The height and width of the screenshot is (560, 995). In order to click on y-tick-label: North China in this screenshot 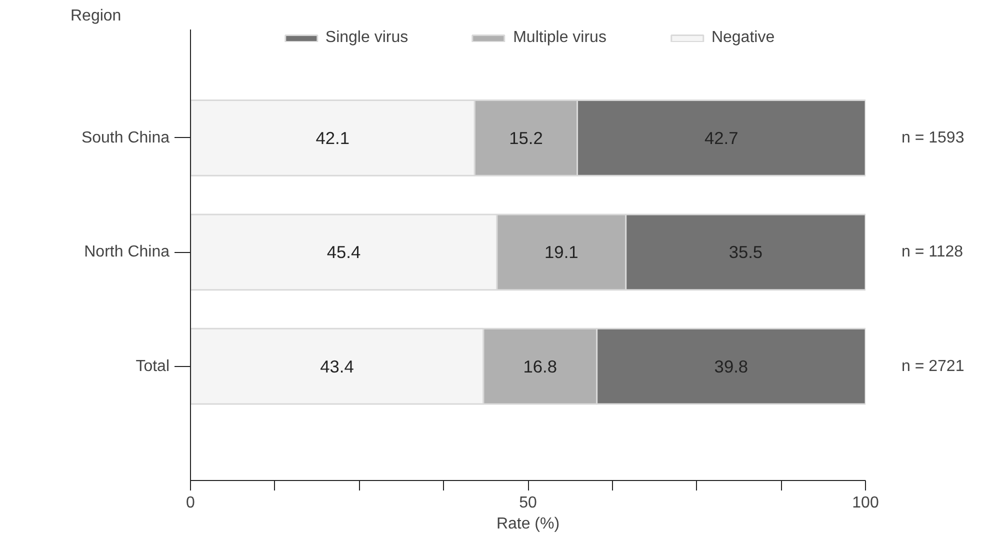, I will do `click(127, 252)`.